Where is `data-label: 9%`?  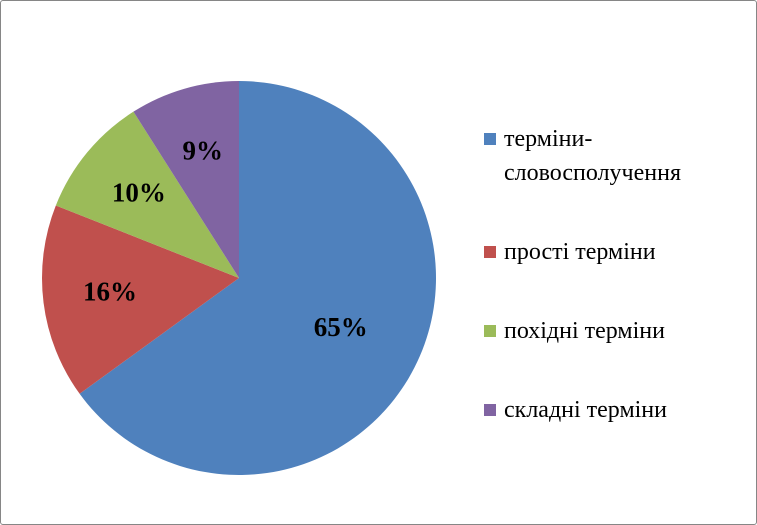 data-label: 9% is located at coordinates (202, 150).